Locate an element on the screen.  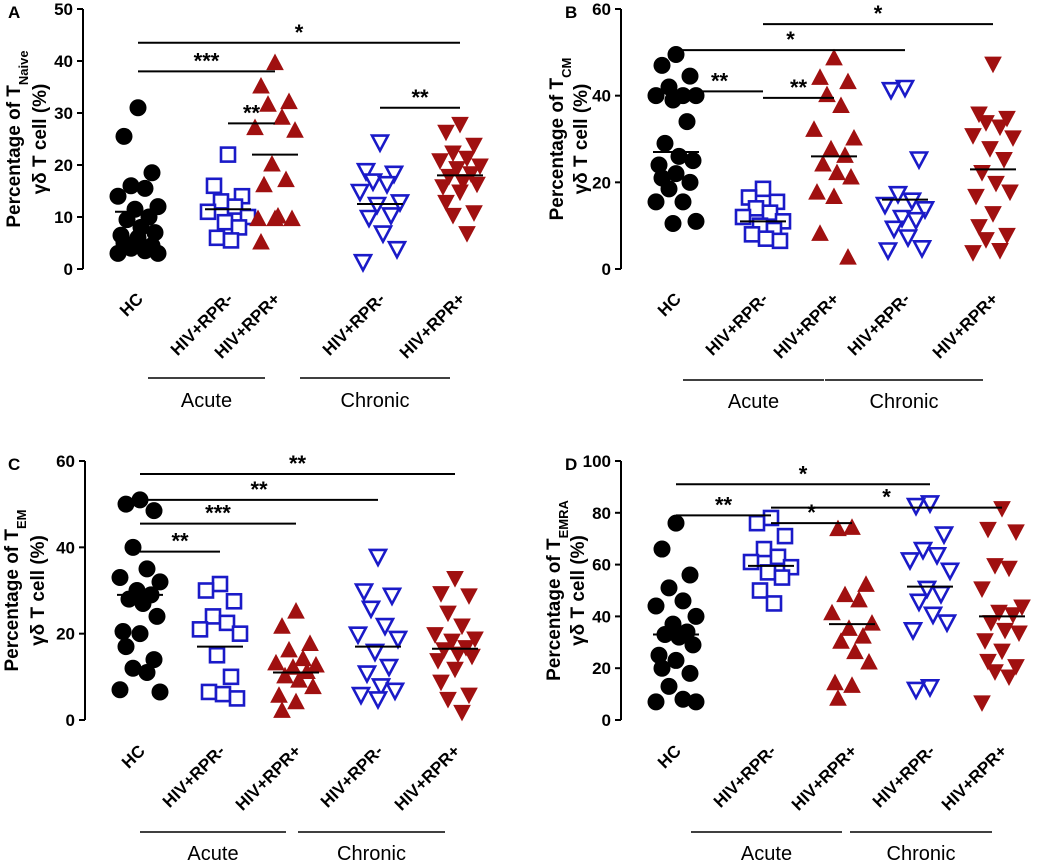
y-axis-label-line2: γδ T cell (%) is located at coordinates (38, 590).